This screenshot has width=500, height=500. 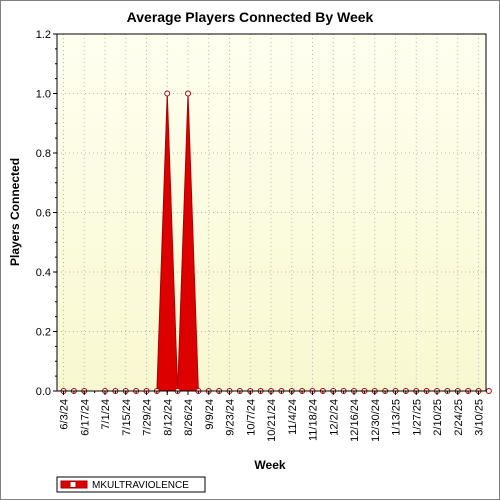 What do you see at coordinates (43, 392) in the screenshot?
I see `y-tick-label: 0.0` at bounding box center [43, 392].